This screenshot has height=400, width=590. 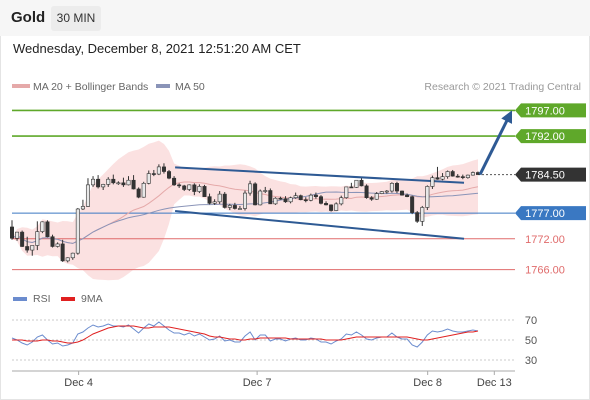 What do you see at coordinates (507, 117) in the screenshot?
I see `forecast-arrow-head` at bounding box center [507, 117].